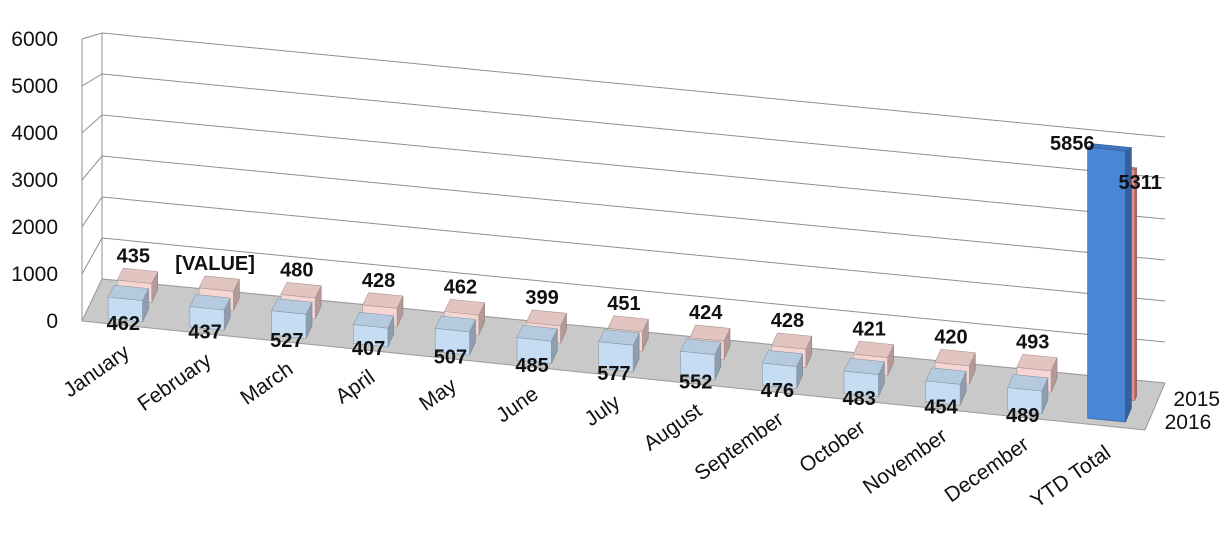 Image resolution: width=1225 pixels, height=544 pixels. I want to click on bar-top-2015-october, so click(873, 349).